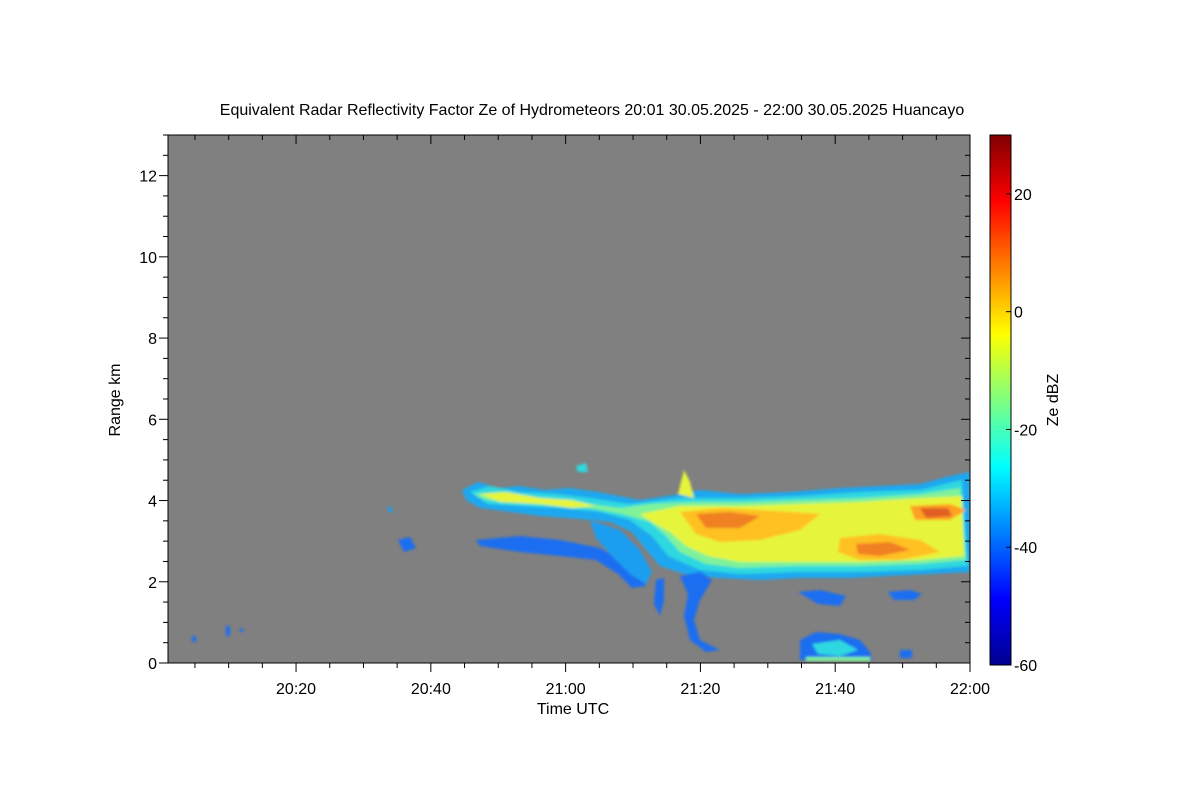 This screenshot has width=1200, height=800. Describe the element at coordinates (970, 689) in the screenshot. I see `x-tick-label: 22:00` at that location.